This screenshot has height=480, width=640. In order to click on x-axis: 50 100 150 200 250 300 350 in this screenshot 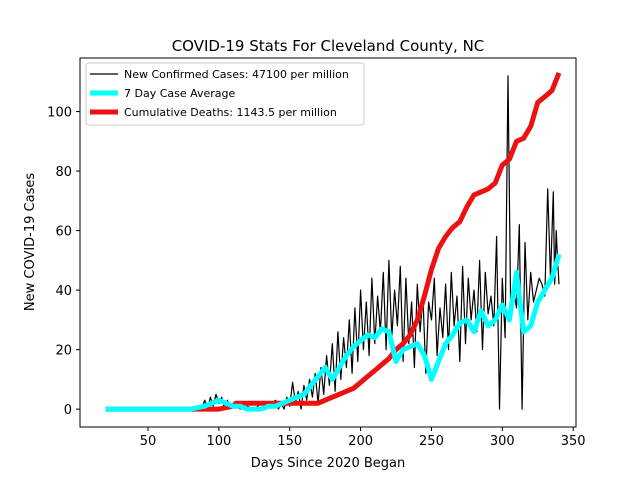, I will do `click(363, 438)`.